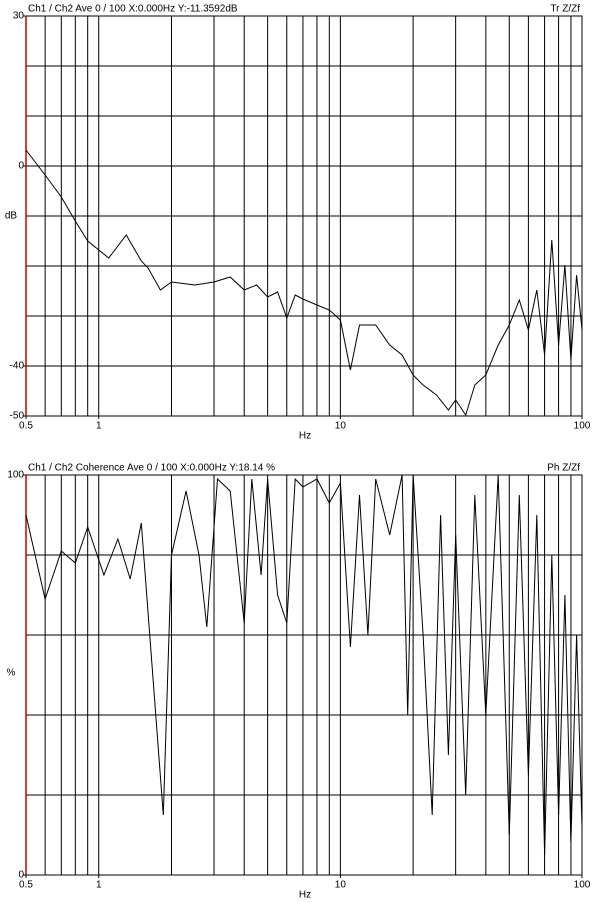  What do you see at coordinates (11, 216) in the screenshot?
I see `y-axis-label: dB` at bounding box center [11, 216].